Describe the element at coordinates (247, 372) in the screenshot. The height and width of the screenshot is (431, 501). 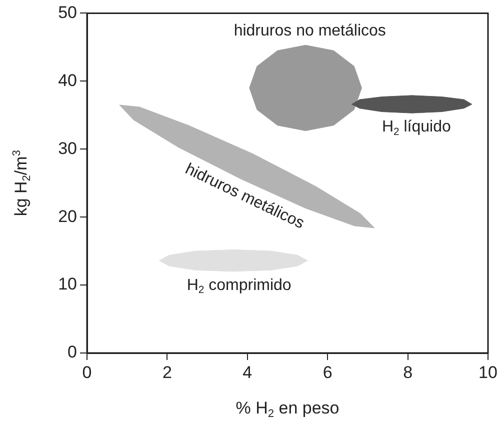
I see `x-tick-label: 4` at that location.